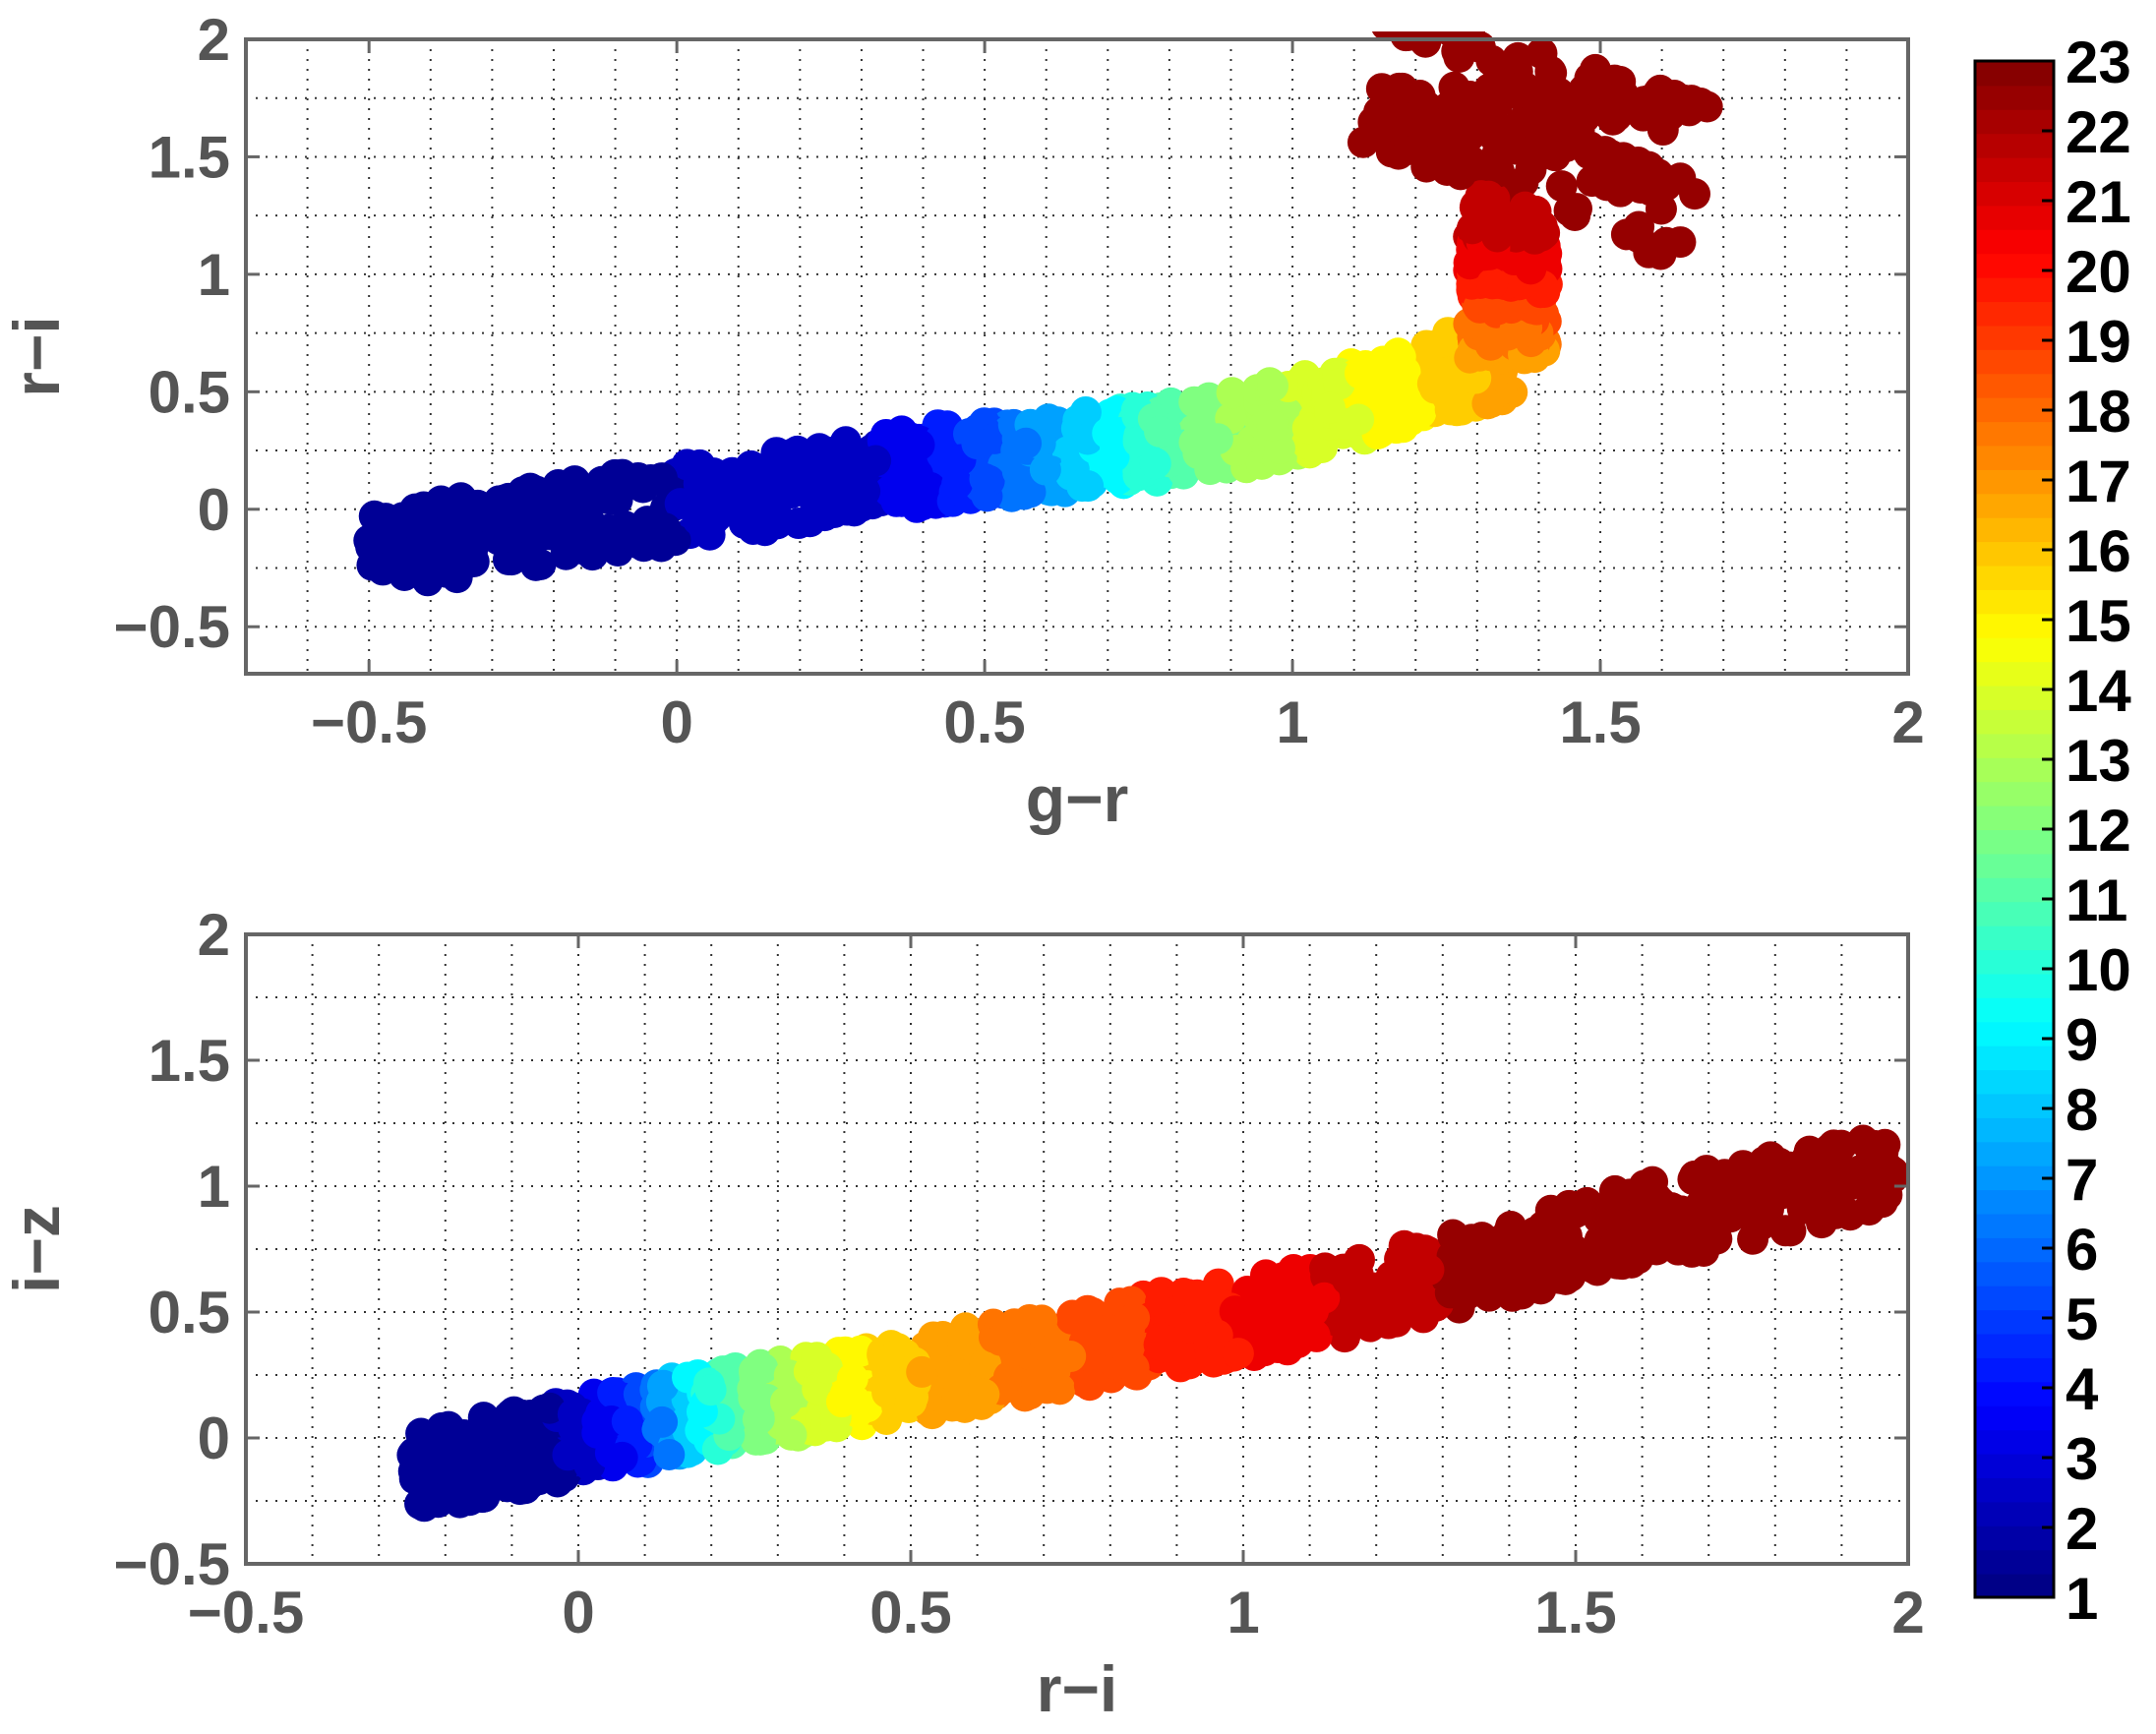  I want to click on colorbar-tick-label: 20, so click(2098, 272).